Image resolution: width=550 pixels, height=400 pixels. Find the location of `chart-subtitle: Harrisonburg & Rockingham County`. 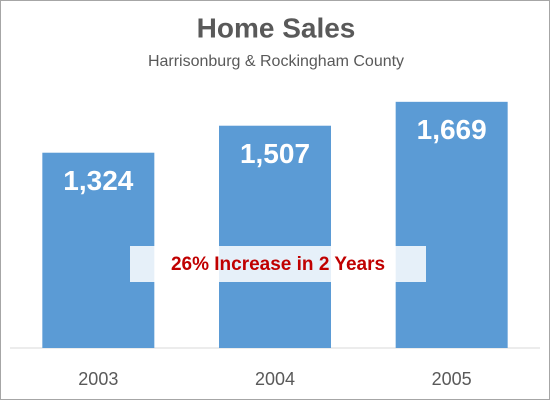

chart-subtitle: Harrisonburg & Rockingham County is located at coordinates (276, 61).